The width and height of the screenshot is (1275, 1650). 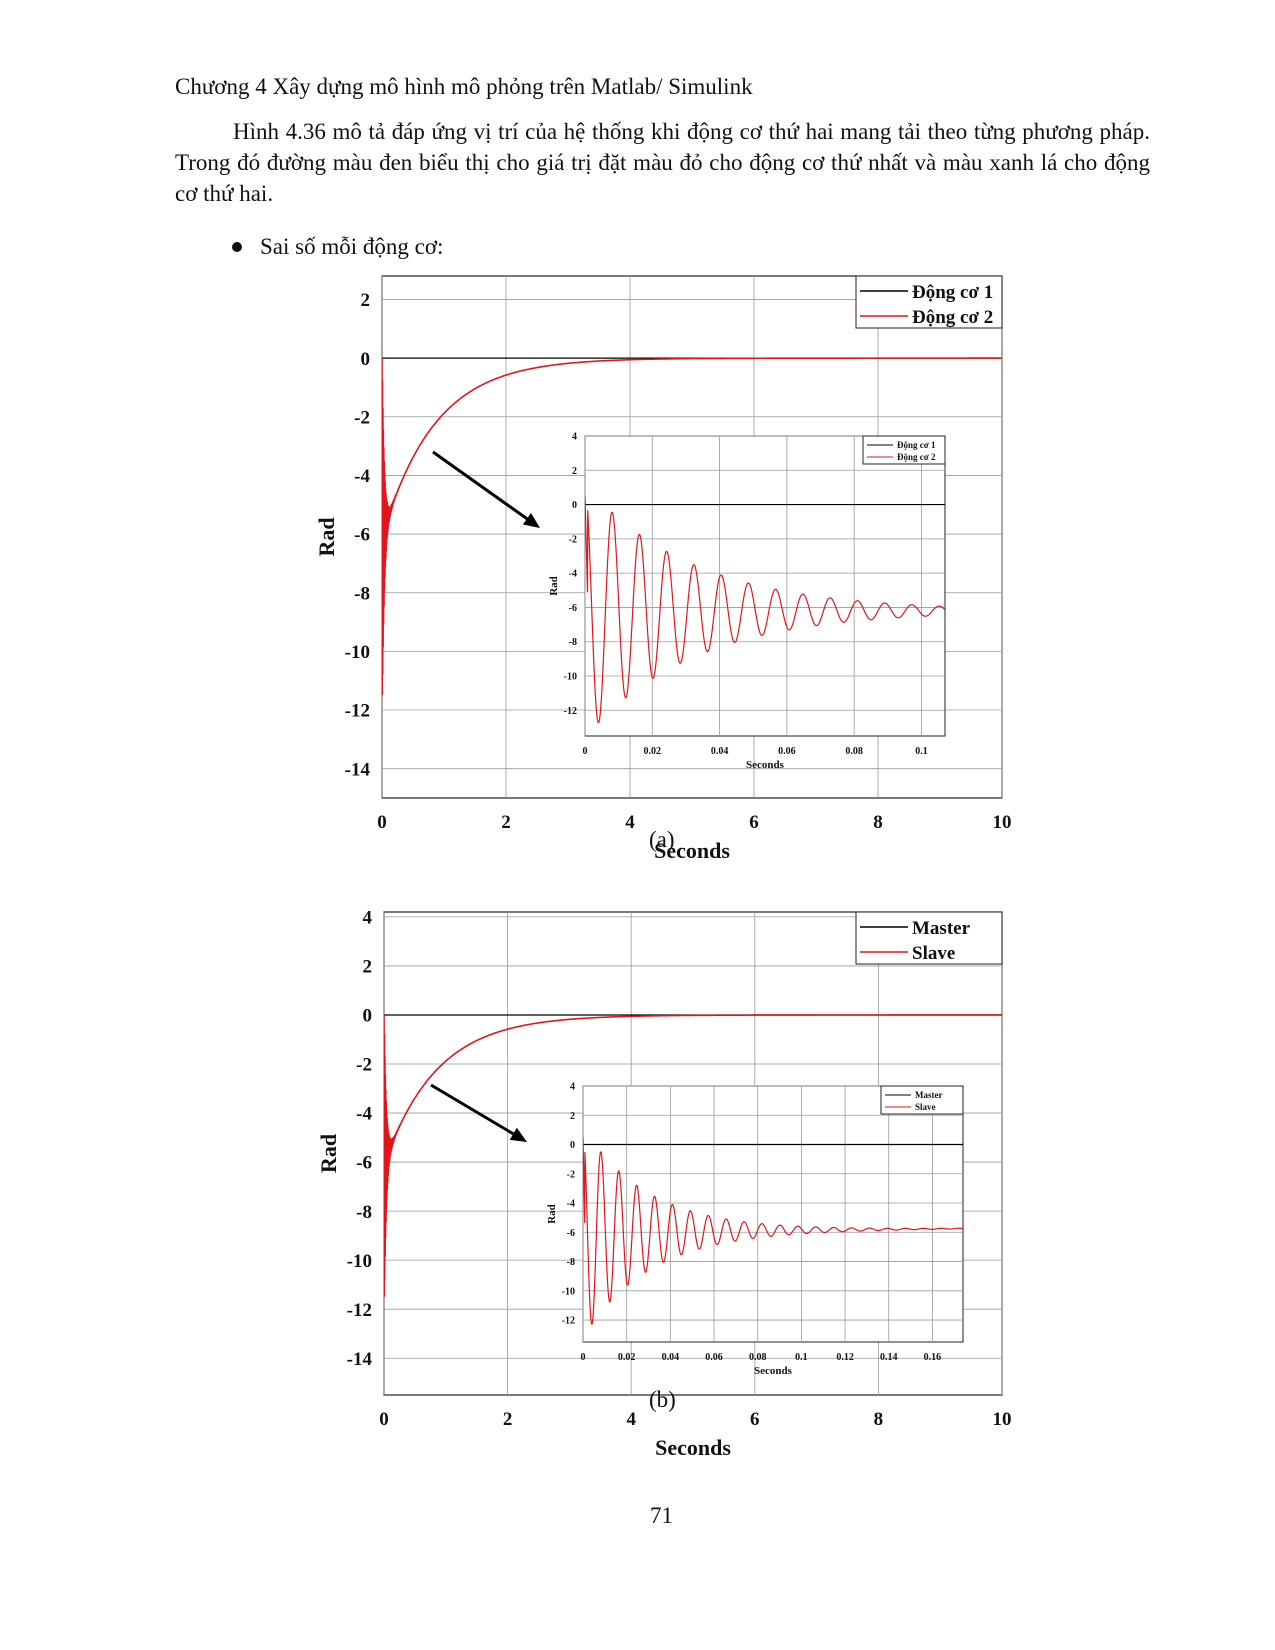 I want to click on legend-label: Động cơ 2, so click(x=916, y=457).